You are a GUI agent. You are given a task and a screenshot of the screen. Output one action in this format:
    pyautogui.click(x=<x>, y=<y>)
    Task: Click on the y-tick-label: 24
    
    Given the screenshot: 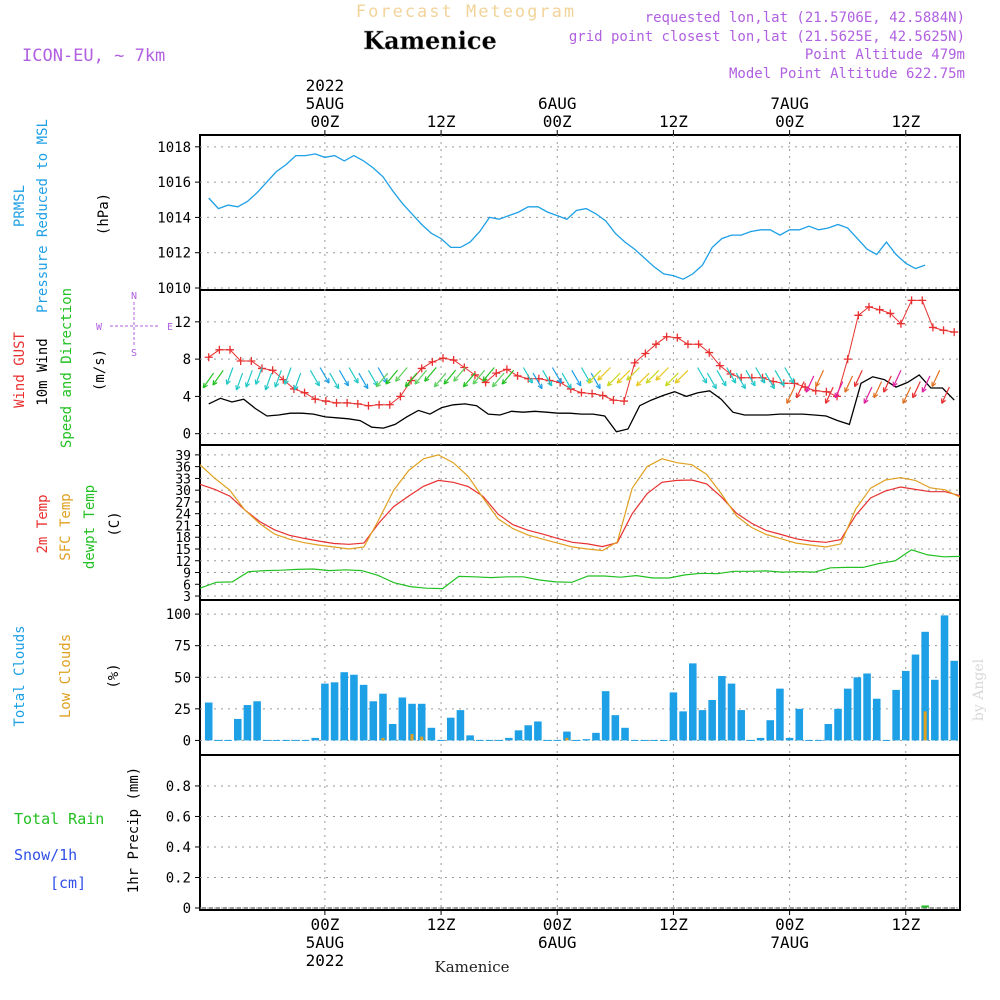 What is the action you would take?
    pyautogui.click(x=183, y=515)
    